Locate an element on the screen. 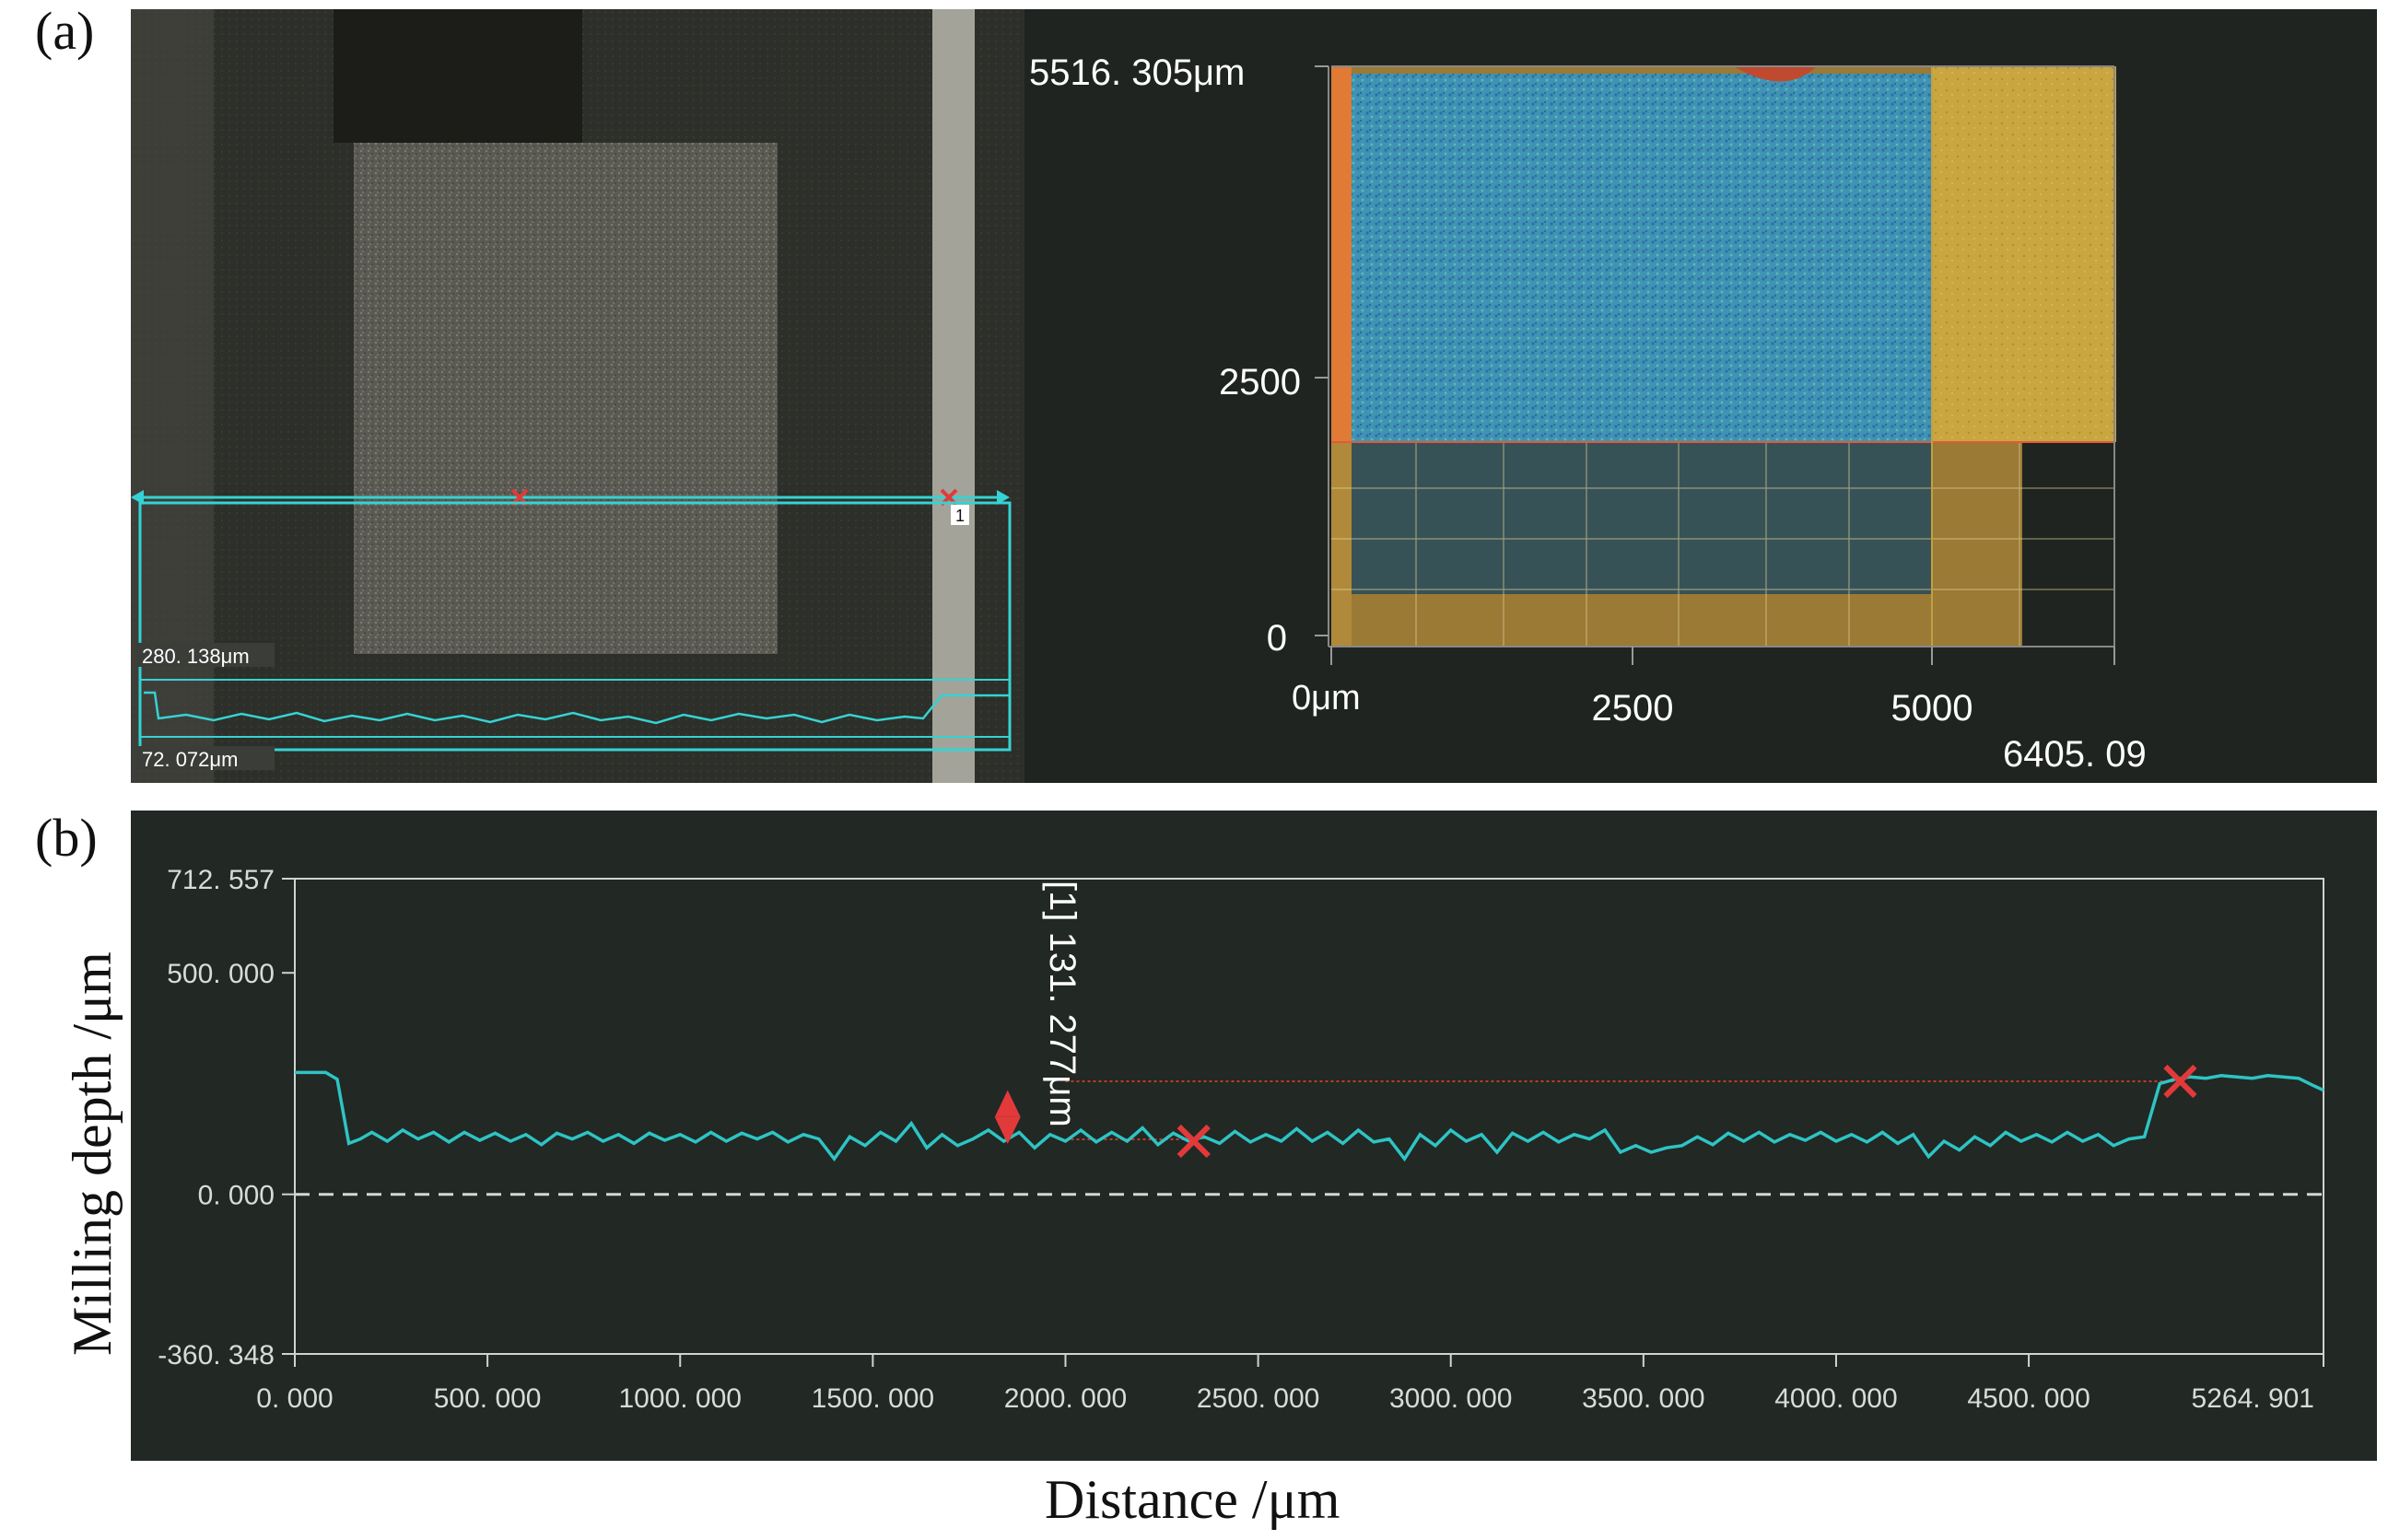  measurement-label: [1] 131. 277μm is located at coordinates (1062, 1004).